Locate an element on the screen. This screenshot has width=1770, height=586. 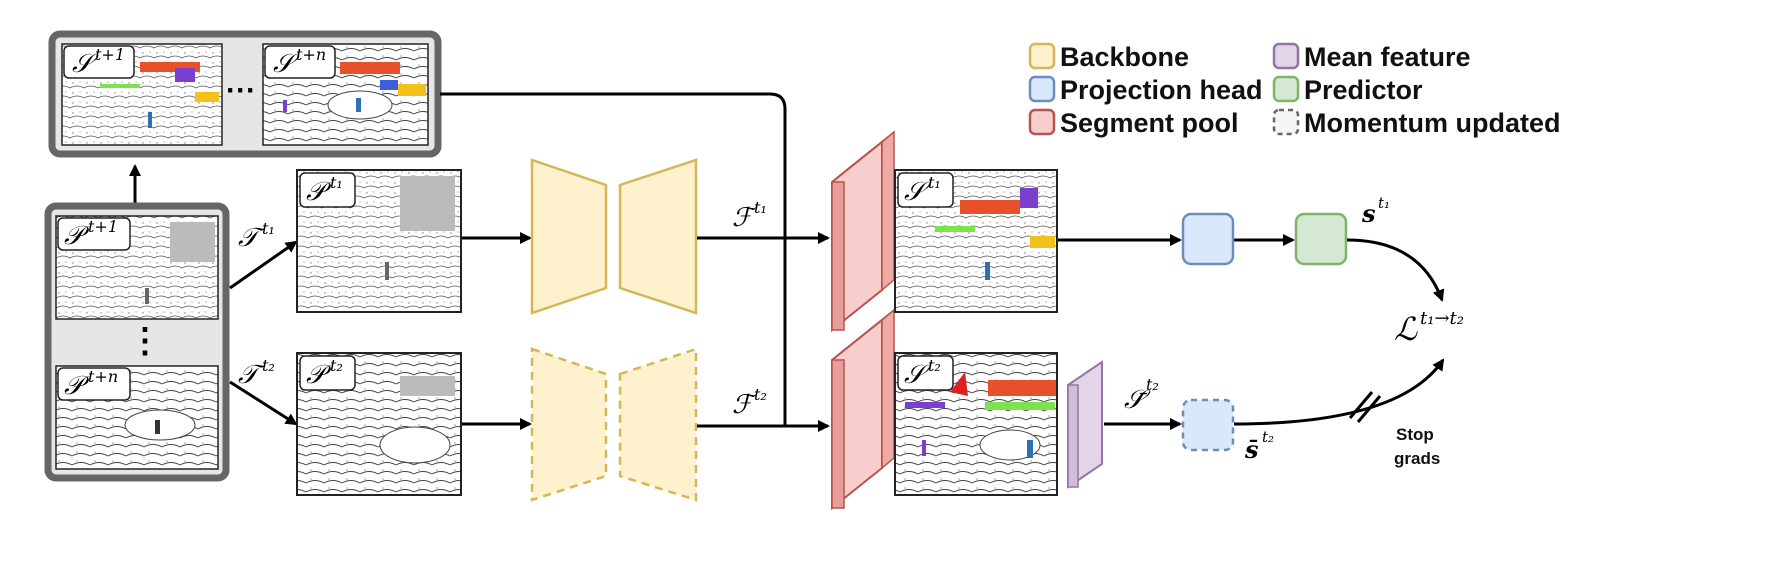
legend-swatch-mean-feature is located at coordinates (1286, 56).